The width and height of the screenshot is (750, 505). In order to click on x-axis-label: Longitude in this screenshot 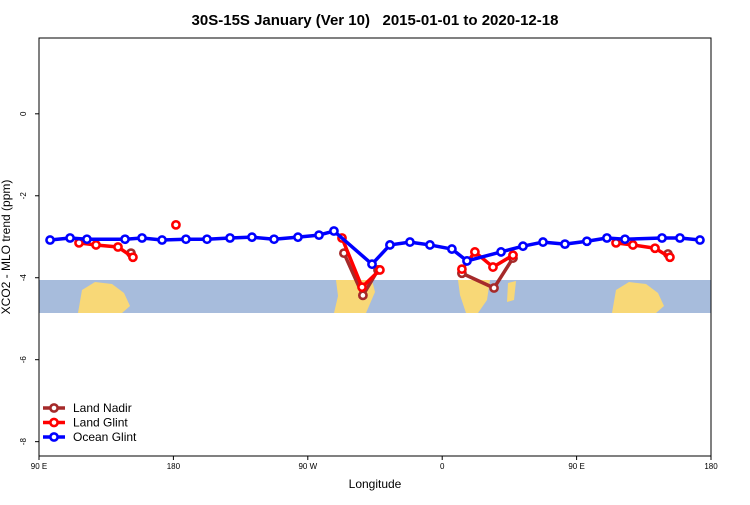, I will do `click(375, 484)`.